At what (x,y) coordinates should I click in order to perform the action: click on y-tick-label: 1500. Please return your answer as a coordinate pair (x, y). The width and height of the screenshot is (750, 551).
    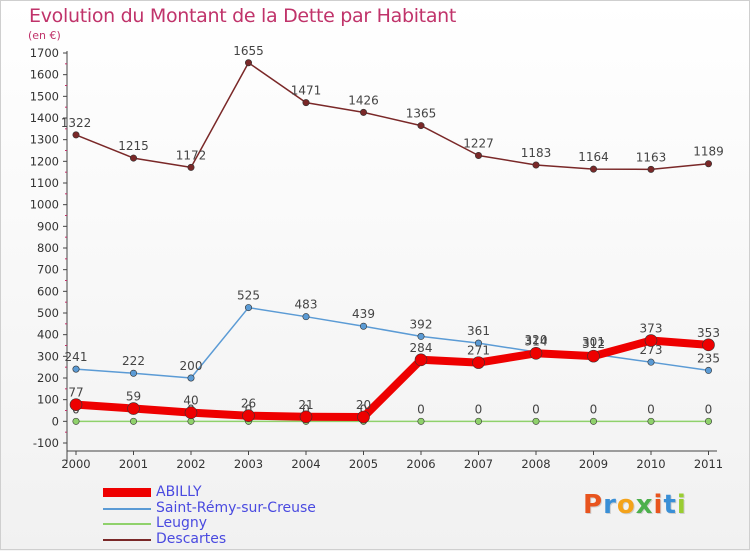
    Looking at the image, I should click on (44, 96).